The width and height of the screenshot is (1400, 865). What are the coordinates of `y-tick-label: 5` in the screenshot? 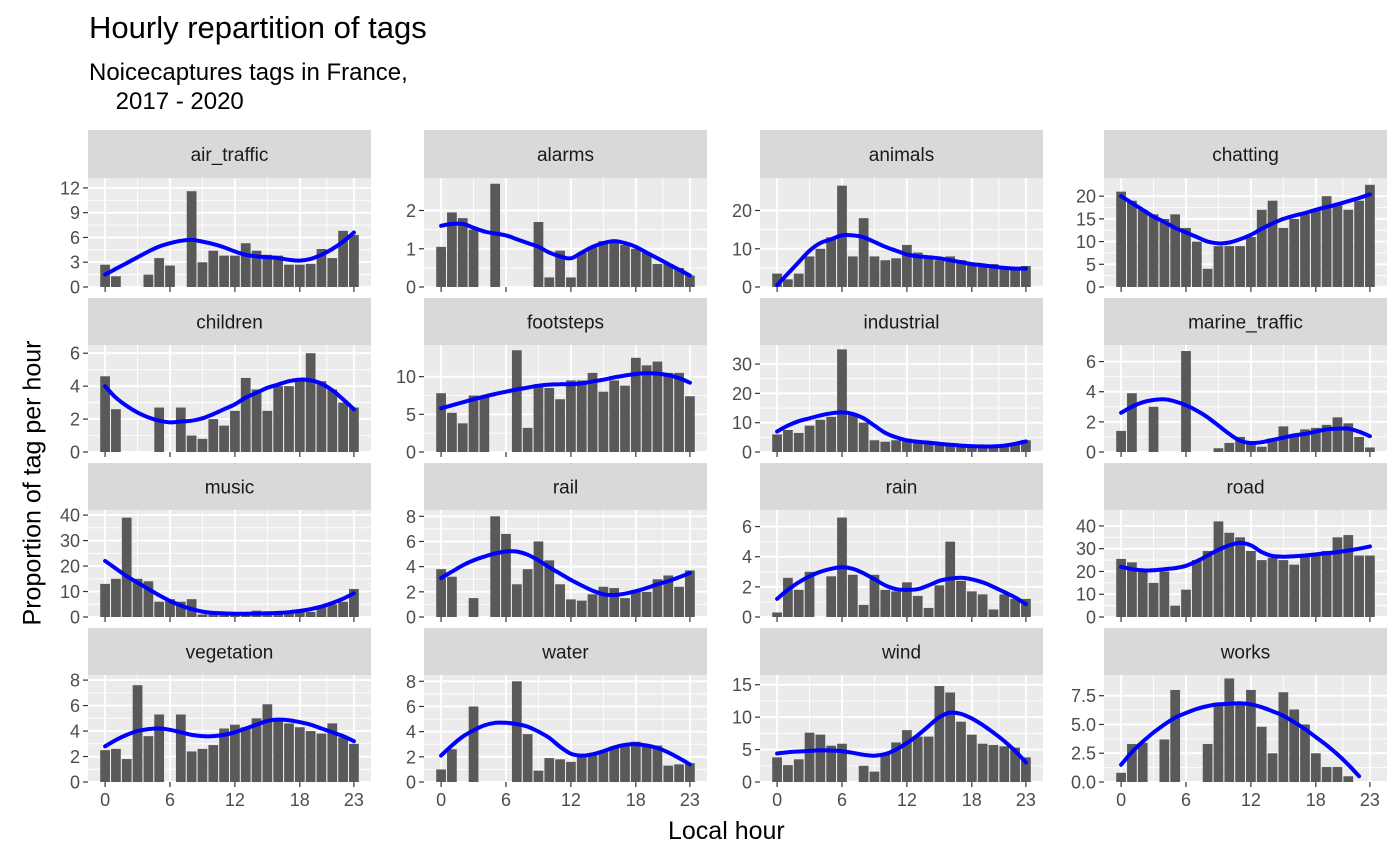 It's located at (1091, 265).